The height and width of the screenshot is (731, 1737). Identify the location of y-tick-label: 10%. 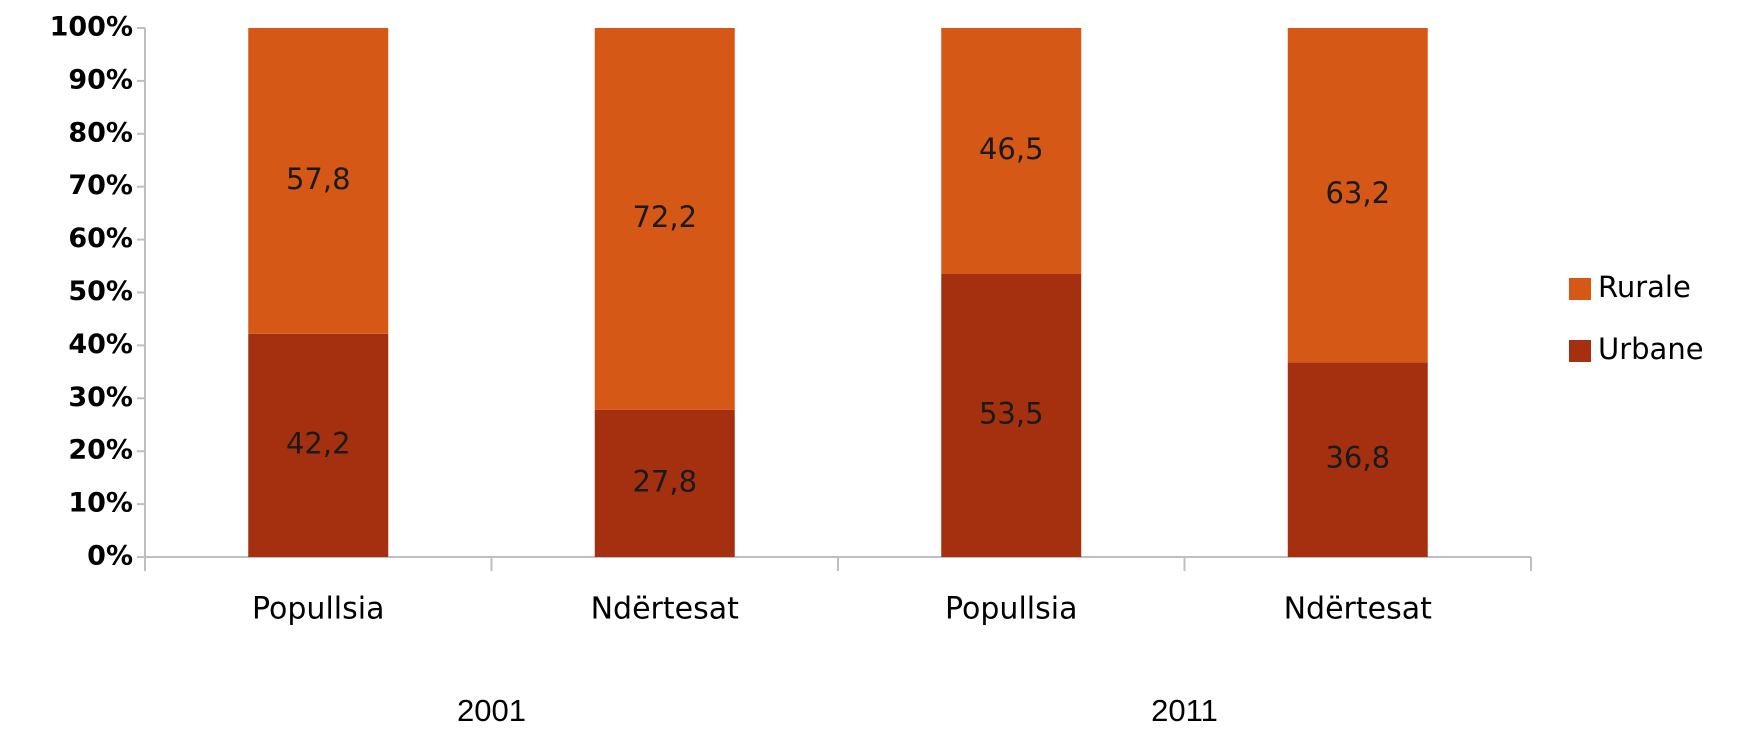
(100, 503).